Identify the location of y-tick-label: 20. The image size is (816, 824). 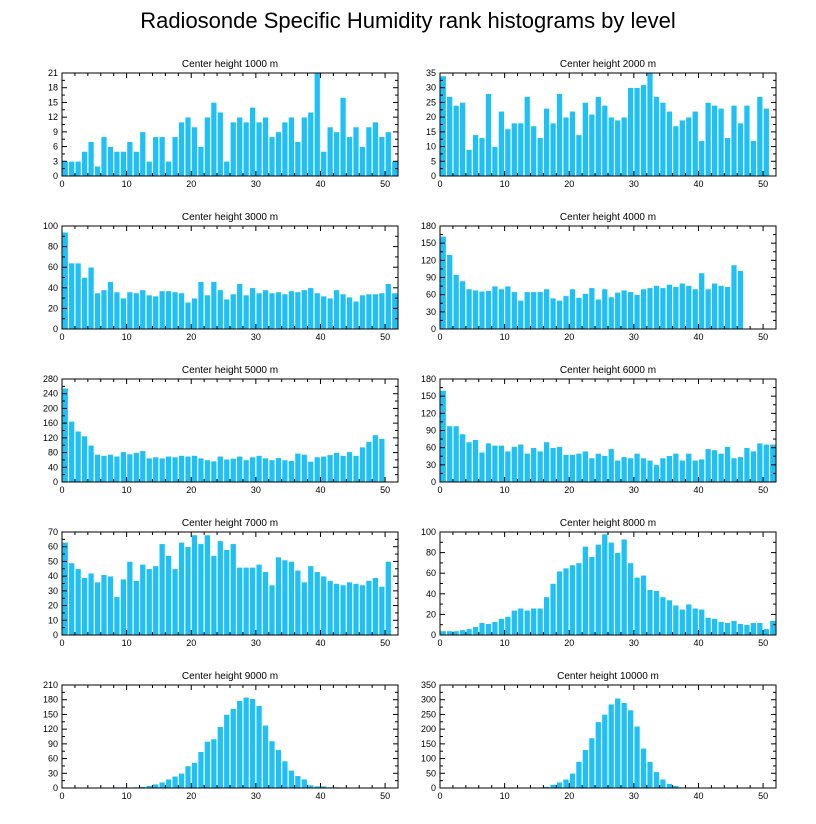
(431, 117).